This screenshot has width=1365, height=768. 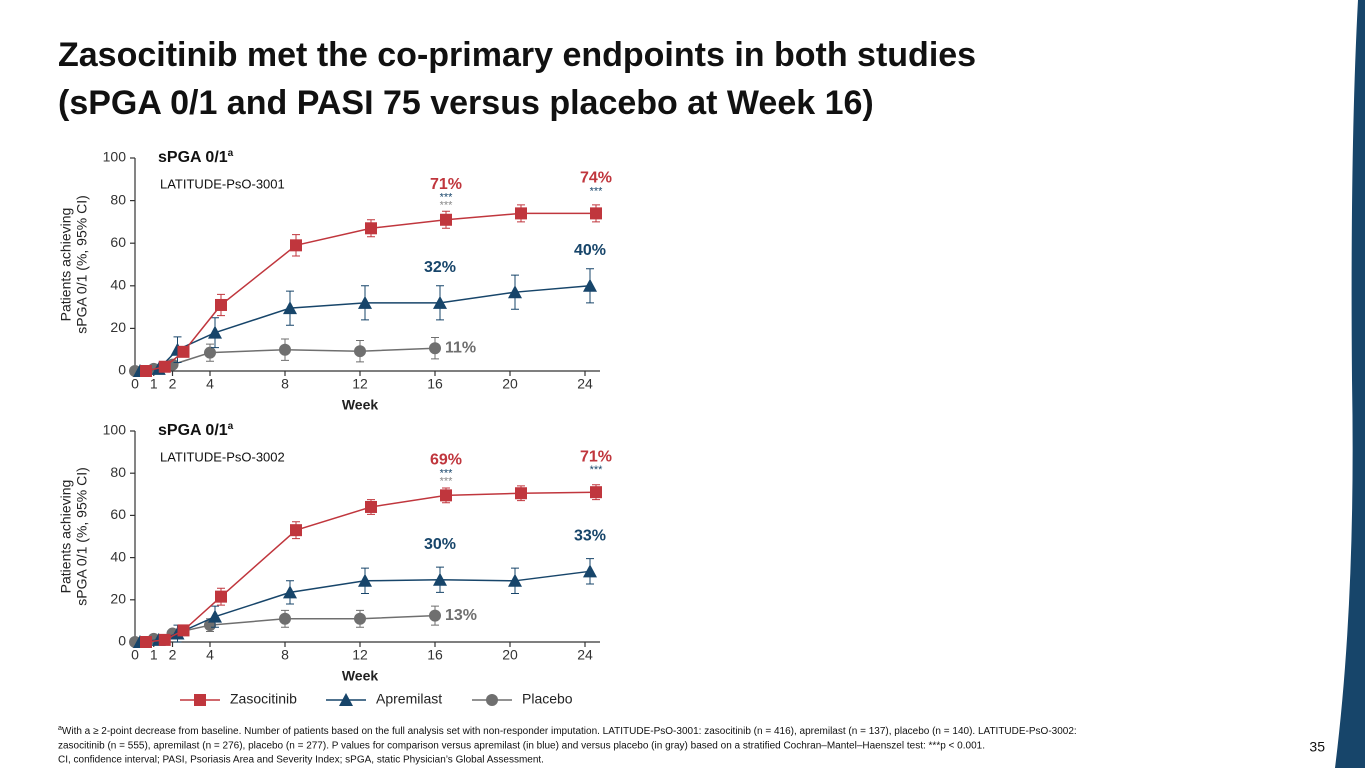 I want to click on value-label: 11%, so click(x=460, y=347).